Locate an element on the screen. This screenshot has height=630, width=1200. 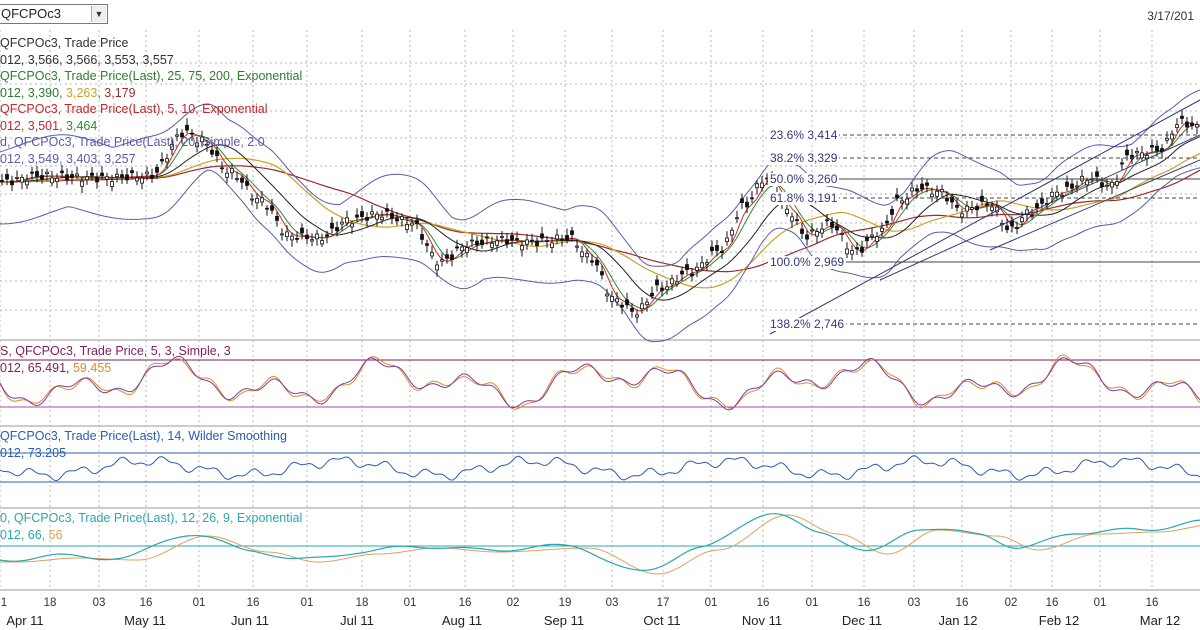
stoch-k-line is located at coordinates (600, 383).